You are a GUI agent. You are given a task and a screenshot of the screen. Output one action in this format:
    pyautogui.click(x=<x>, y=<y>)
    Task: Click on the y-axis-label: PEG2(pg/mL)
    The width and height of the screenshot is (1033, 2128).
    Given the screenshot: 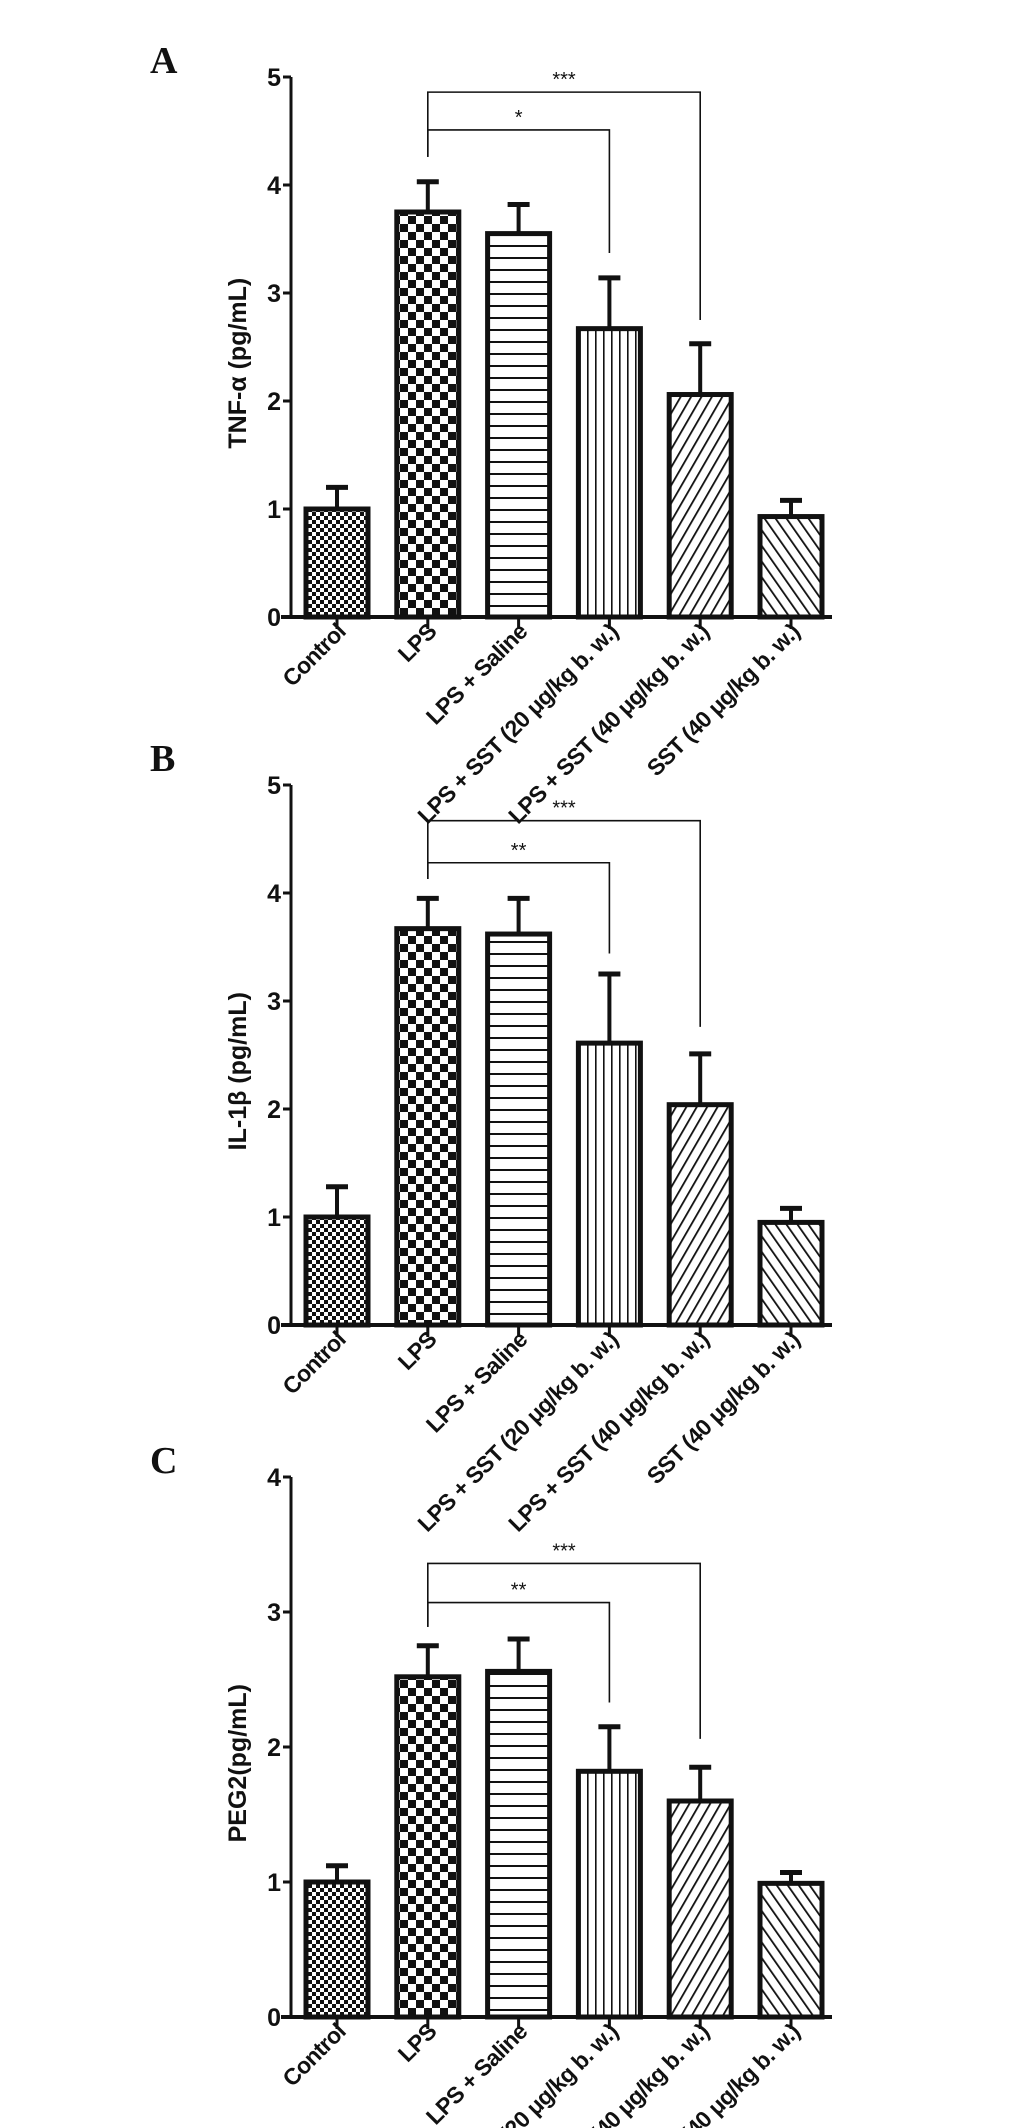 What is the action you would take?
    pyautogui.click(x=238, y=1763)
    